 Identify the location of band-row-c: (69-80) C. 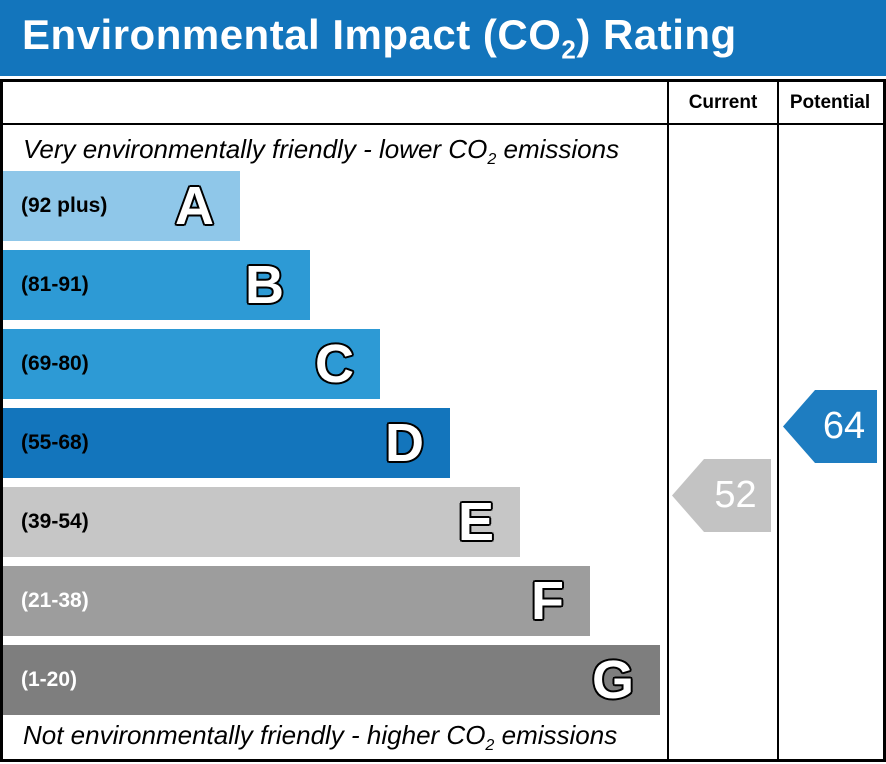
(191, 364).